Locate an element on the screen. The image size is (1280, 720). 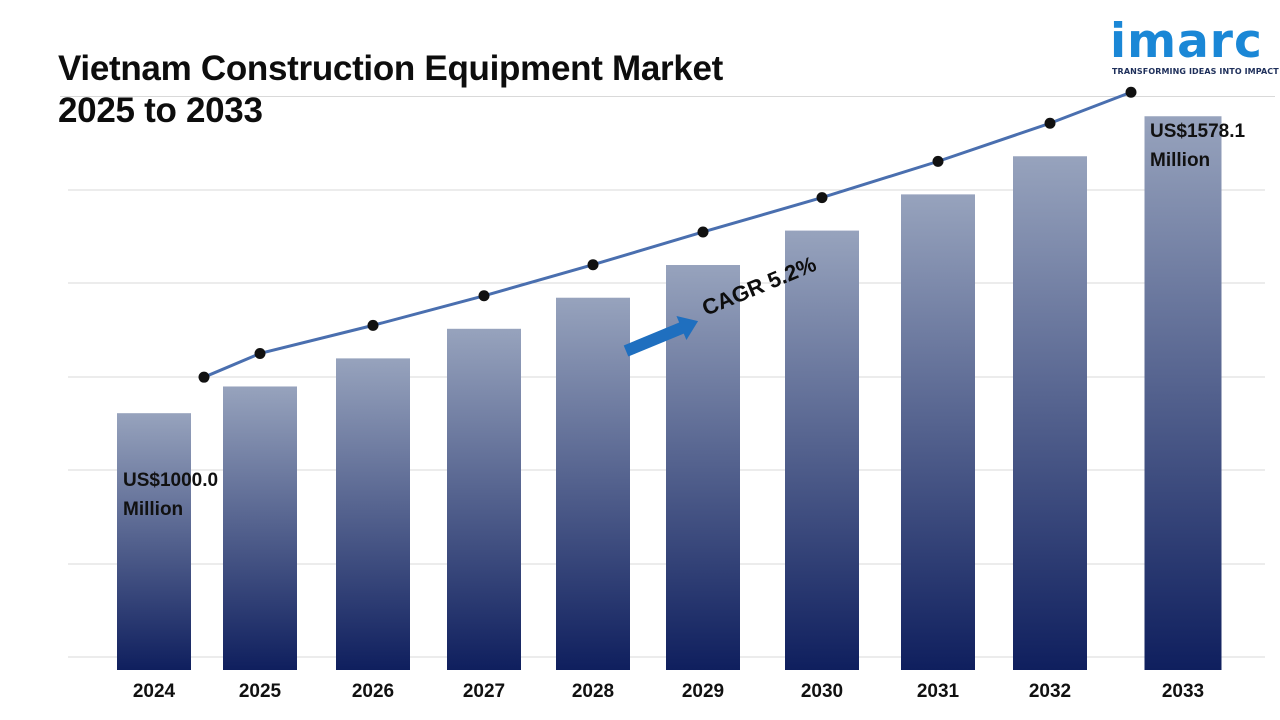
bar-2024 is located at coordinates (154, 541).